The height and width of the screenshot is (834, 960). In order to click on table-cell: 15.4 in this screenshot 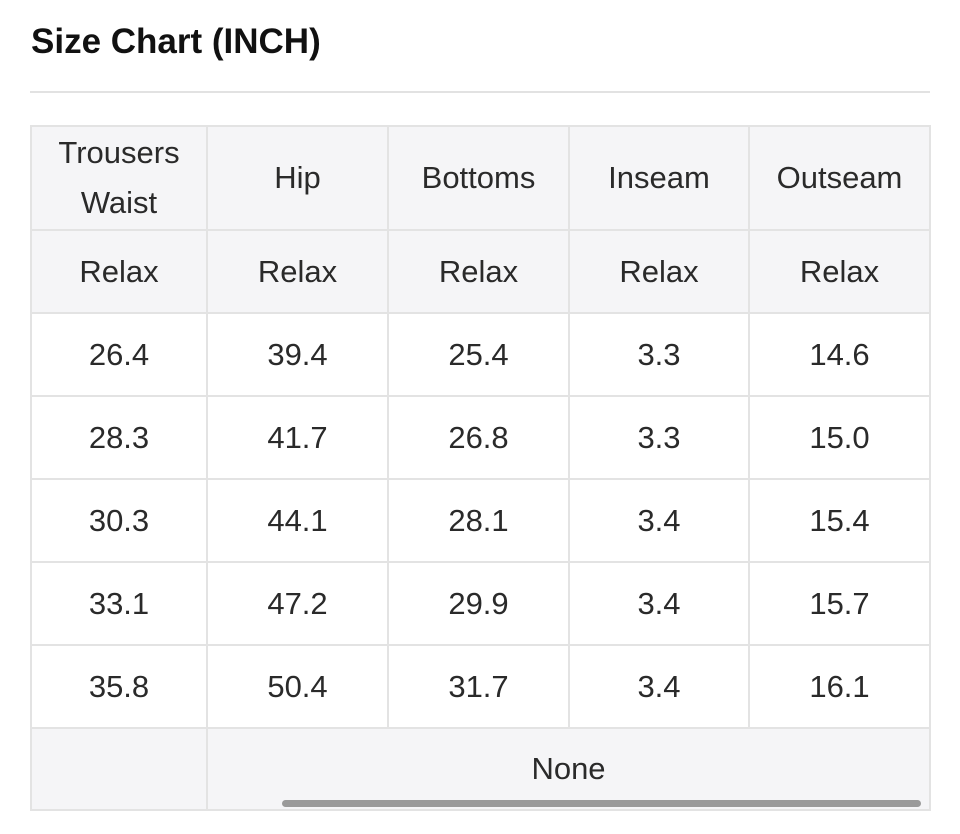, I will do `click(839, 520)`.